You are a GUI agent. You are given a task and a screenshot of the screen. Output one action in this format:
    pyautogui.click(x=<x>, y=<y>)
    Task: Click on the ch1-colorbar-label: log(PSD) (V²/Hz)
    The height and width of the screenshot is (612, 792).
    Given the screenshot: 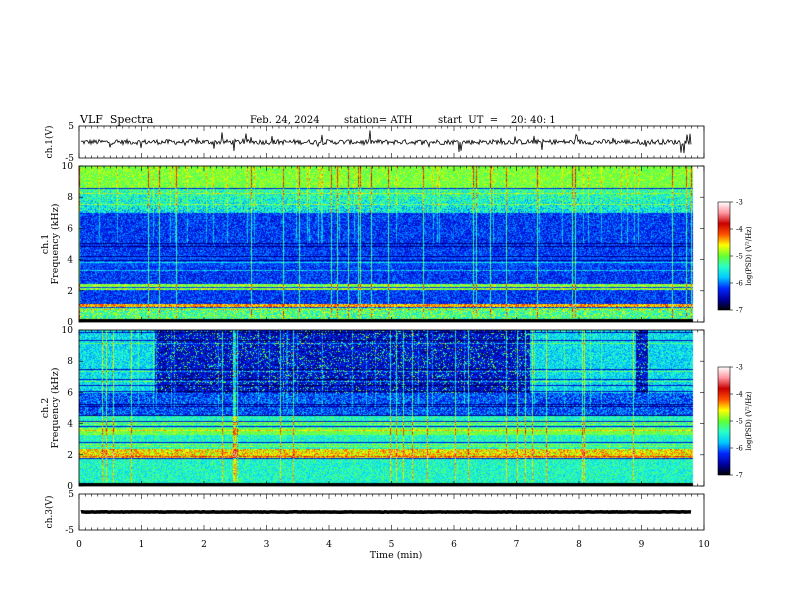 What is the action you would take?
    pyautogui.click(x=749, y=255)
    